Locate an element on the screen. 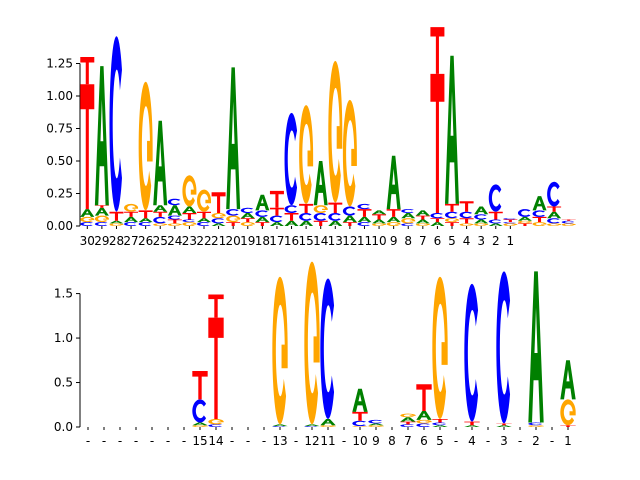 This screenshot has width=640, height=480. x-tick-label: 25 is located at coordinates (160, 241).